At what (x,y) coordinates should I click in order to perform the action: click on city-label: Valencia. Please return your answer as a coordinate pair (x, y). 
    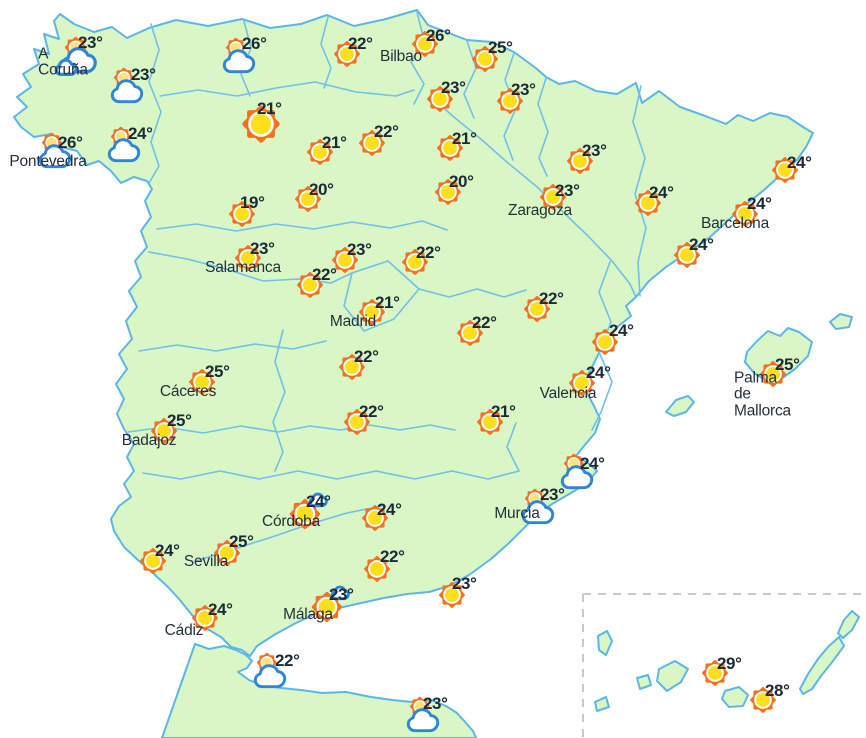
    Looking at the image, I should click on (568, 393).